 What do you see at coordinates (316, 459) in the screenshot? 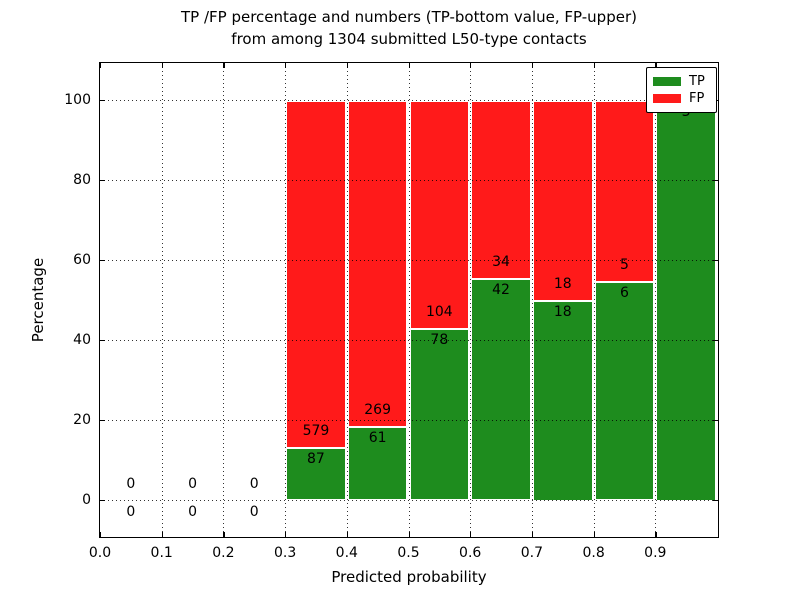
I see `tp-count-label: 87` at bounding box center [316, 459].